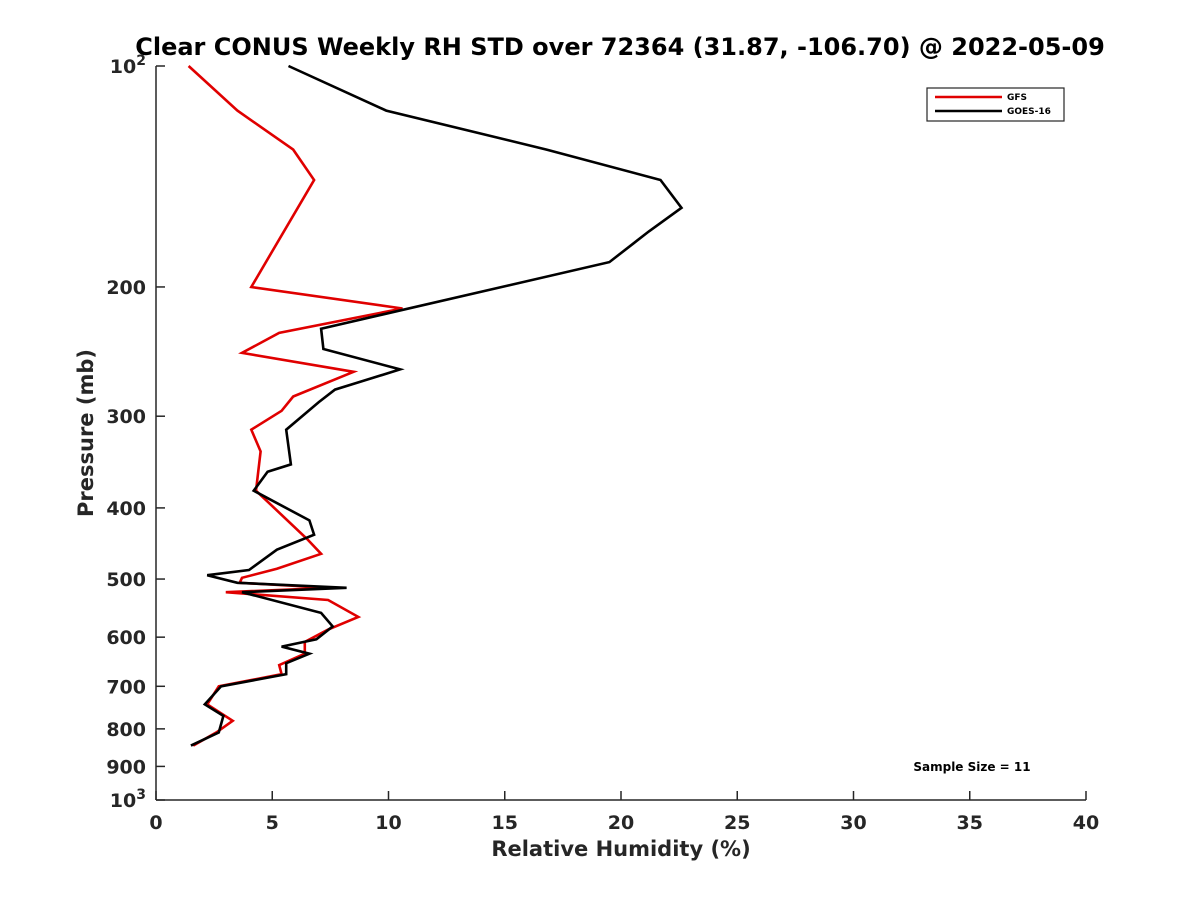  I want to click on y-tick-label: 800, so click(126, 730).